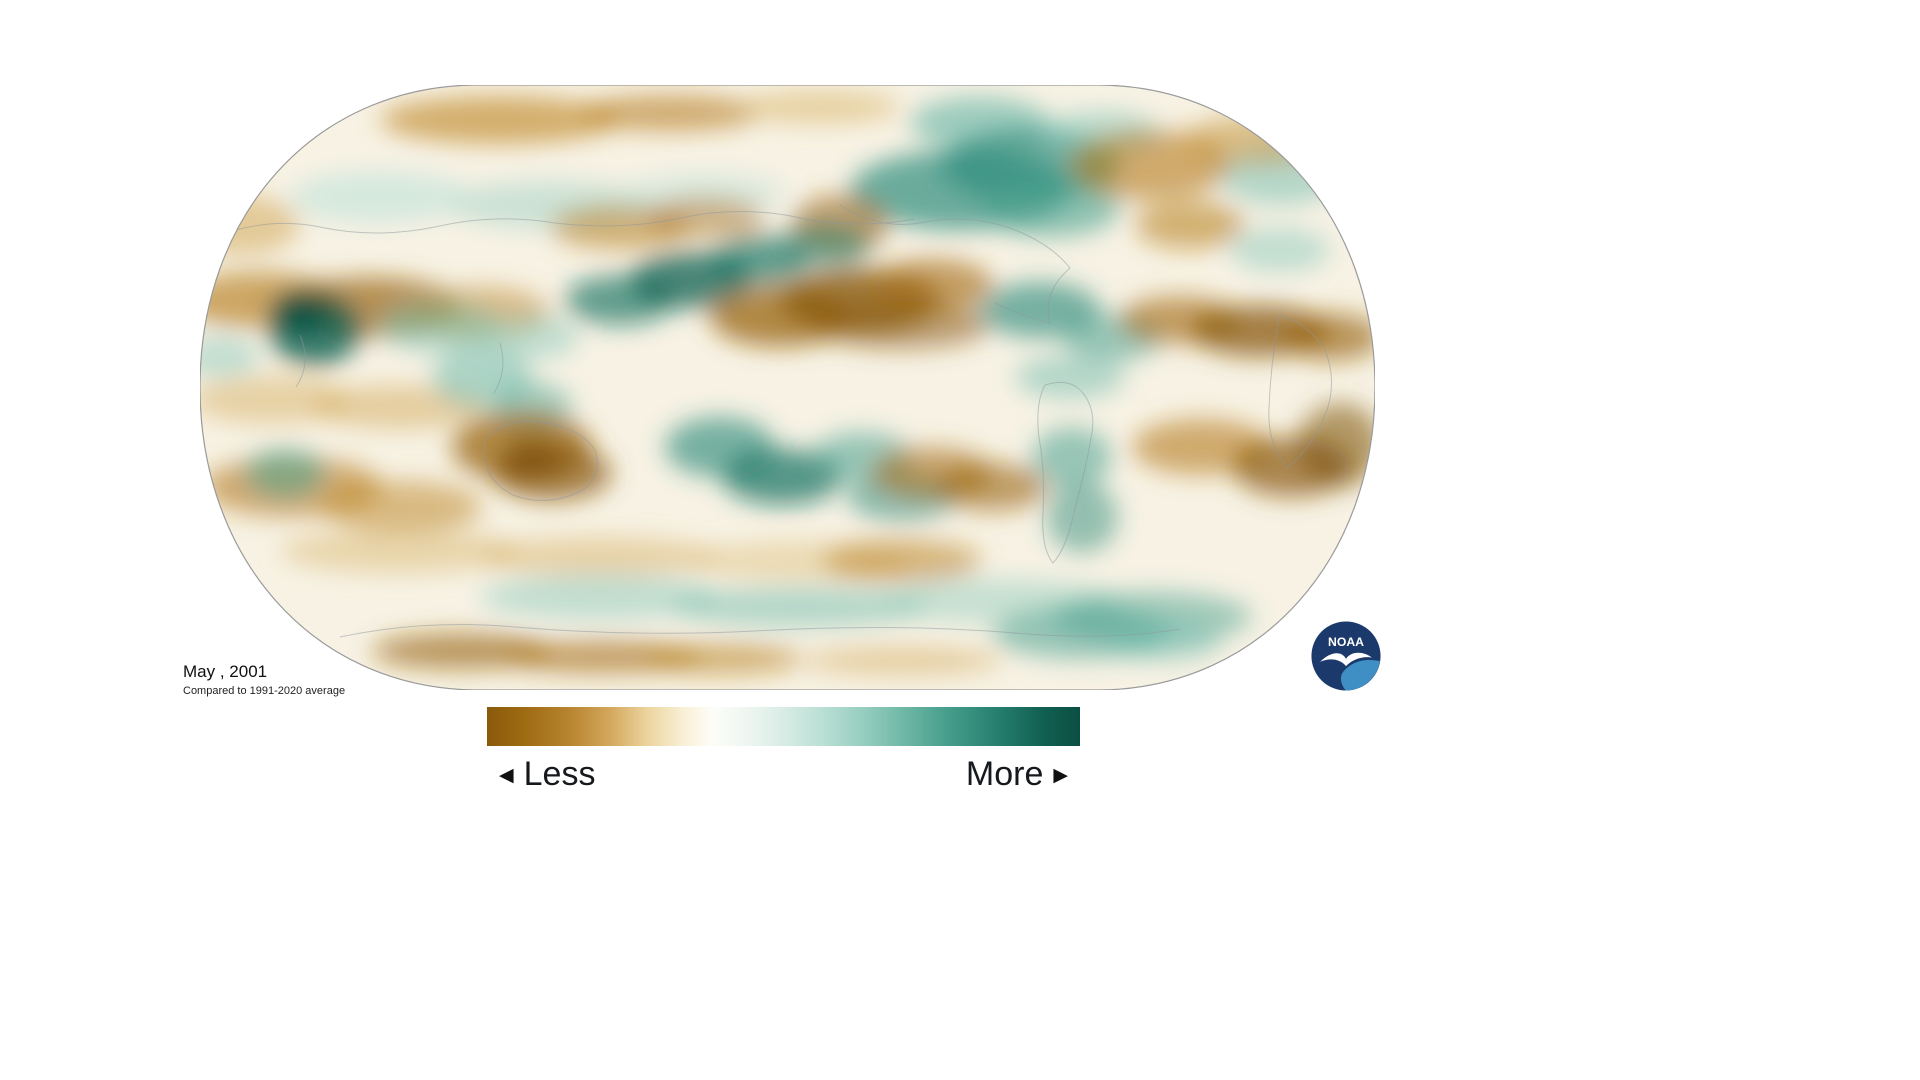 The height and width of the screenshot is (1080, 1920). Describe the element at coordinates (1346, 642) in the screenshot. I see `noaa-logo-text: NOAA` at that location.